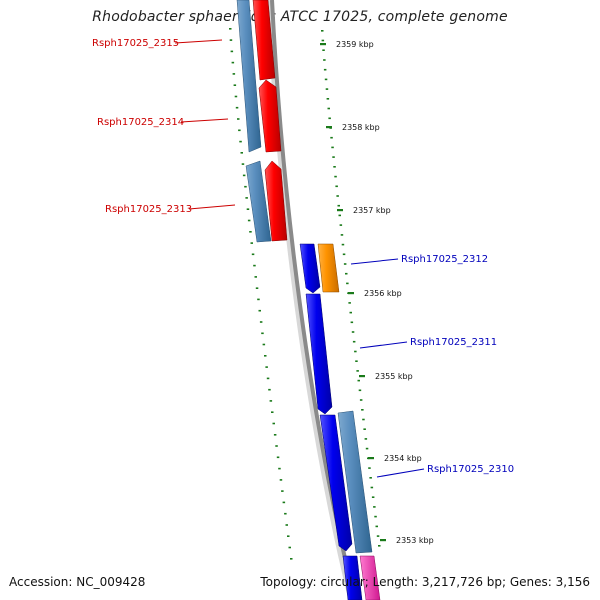 Image resolution: width=600 pixels, height=600 pixels. What do you see at coordinates (470, 469) in the screenshot?
I see `gene-label: Rsph17025_2310` at bounding box center [470, 469].